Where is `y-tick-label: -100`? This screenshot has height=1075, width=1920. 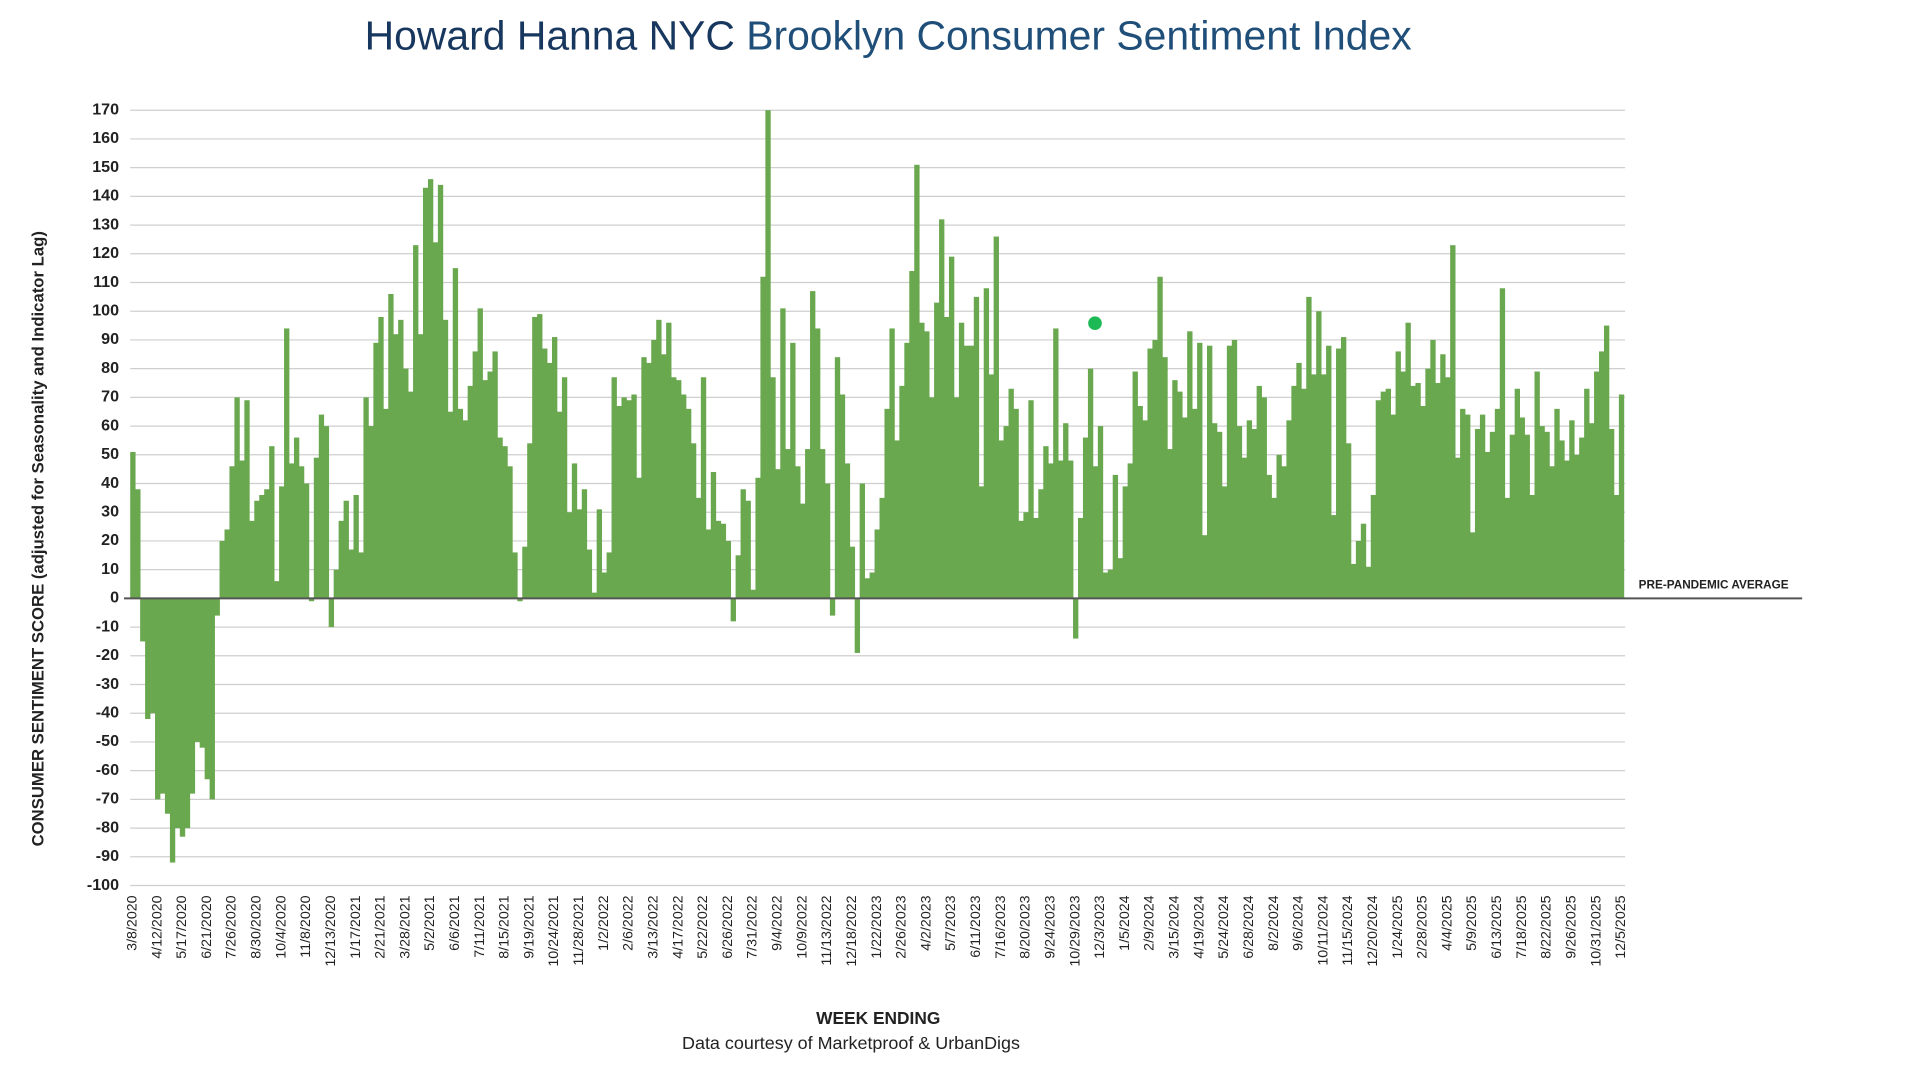
y-tick-label: -100 is located at coordinates (103, 885).